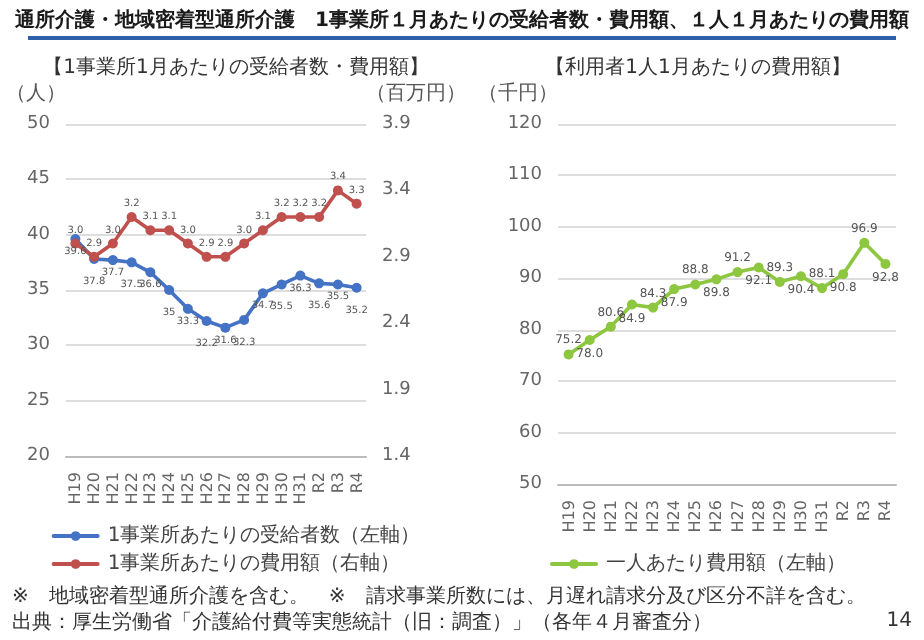 Image resolution: width=924 pixels, height=640 pixels. I want to click on text: ※ 地域密着型通所介護を含む。 ※ 請求事業所数には、月遅れ請求分及び区分不詳を含む。, so click(439, 597).